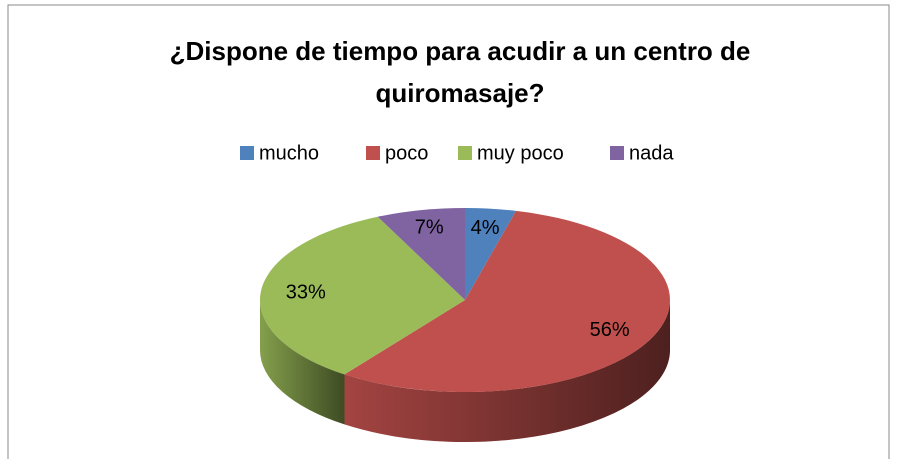 The image size is (898, 459). What do you see at coordinates (610, 330) in the screenshot?
I see `data-label: 56%` at bounding box center [610, 330].